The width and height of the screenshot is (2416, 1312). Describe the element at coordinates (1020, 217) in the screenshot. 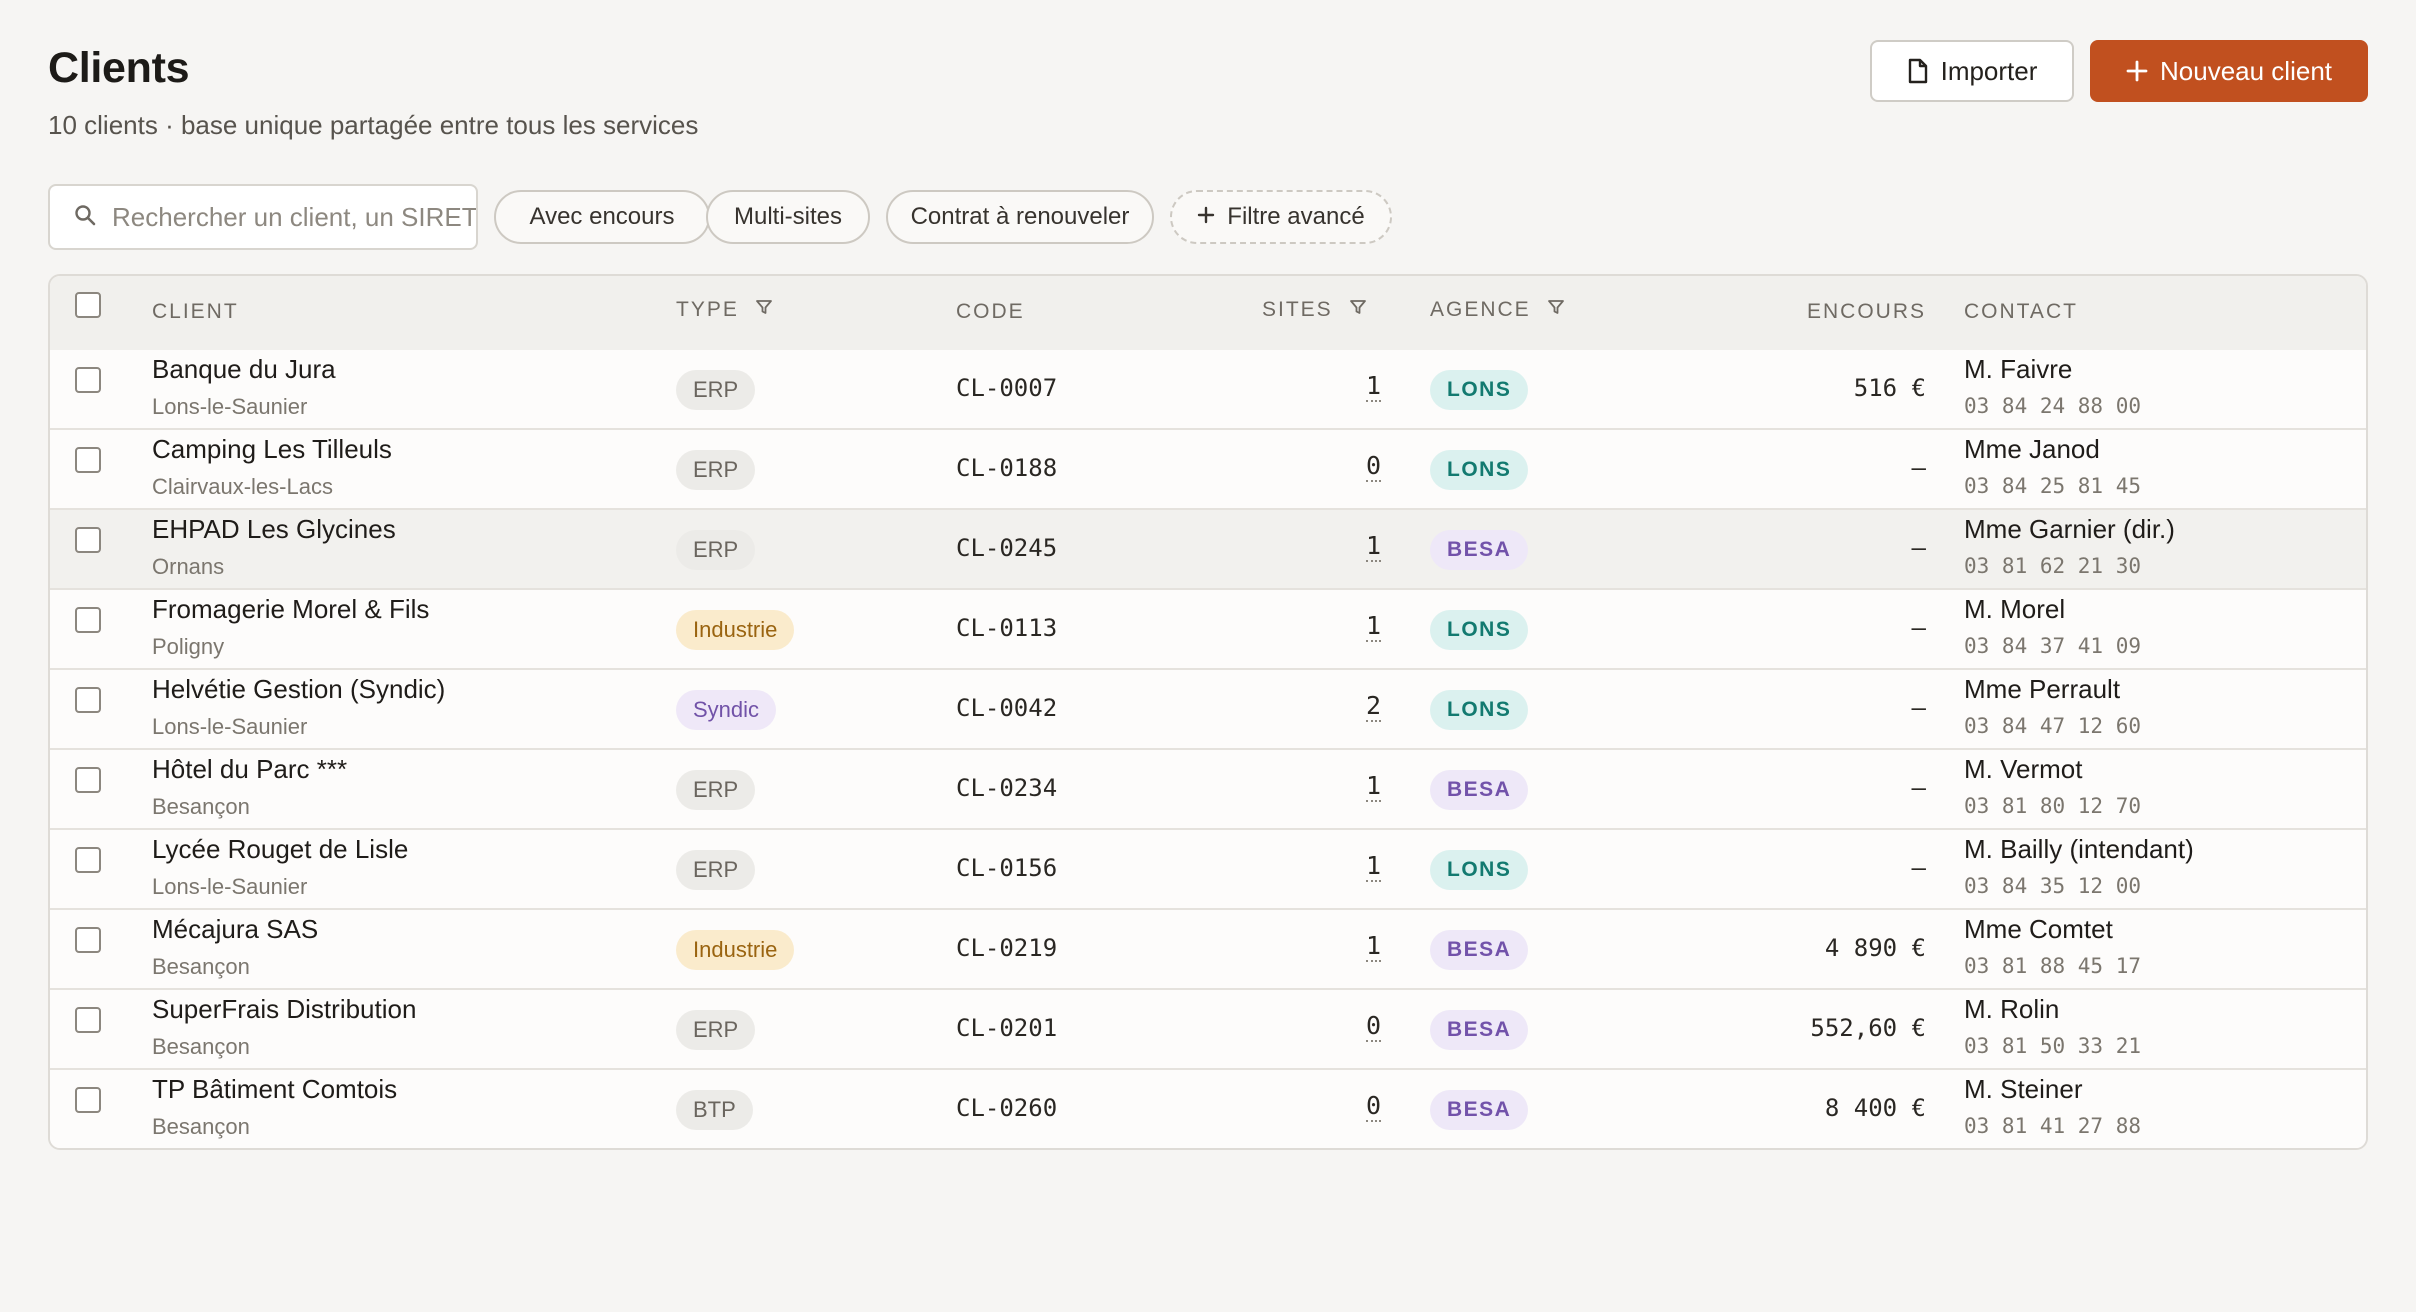

I see `filter-chip-contrat-a-renouveler: Contrat à renouveler` at that location.